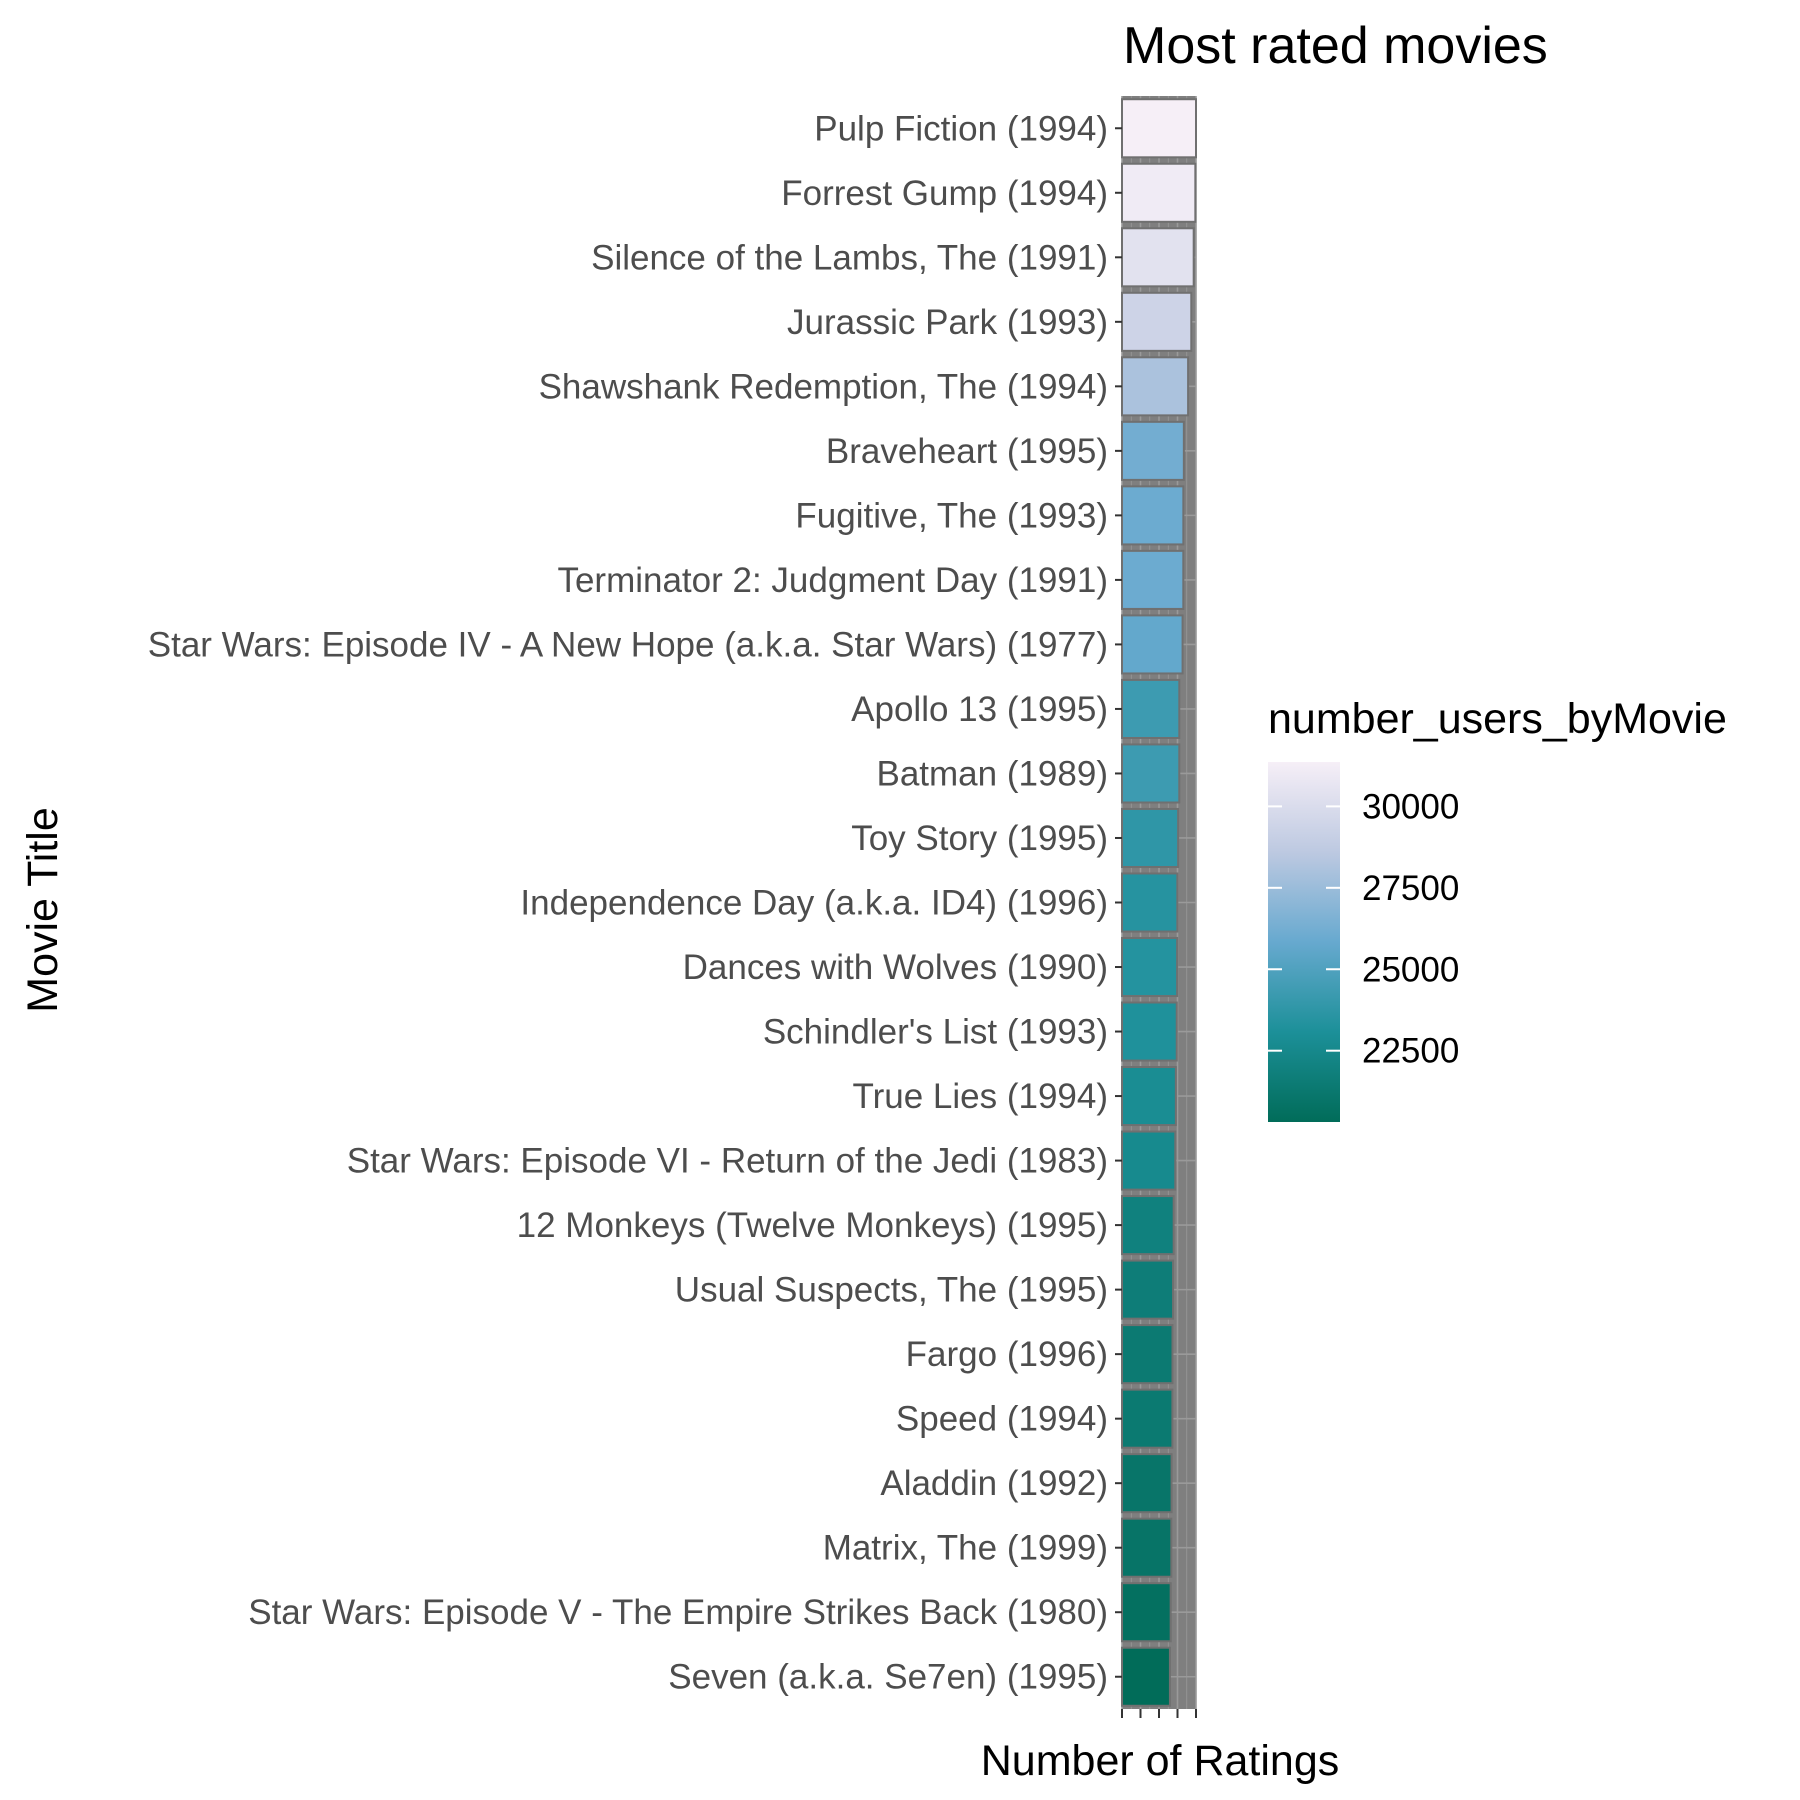 The width and height of the screenshot is (1800, 1800). What do you see at coordinates (1363, 929) in the screenshot?
I see `legend-ticks: 30000 27500 25000 22500` at bounding box center [1363, 929].